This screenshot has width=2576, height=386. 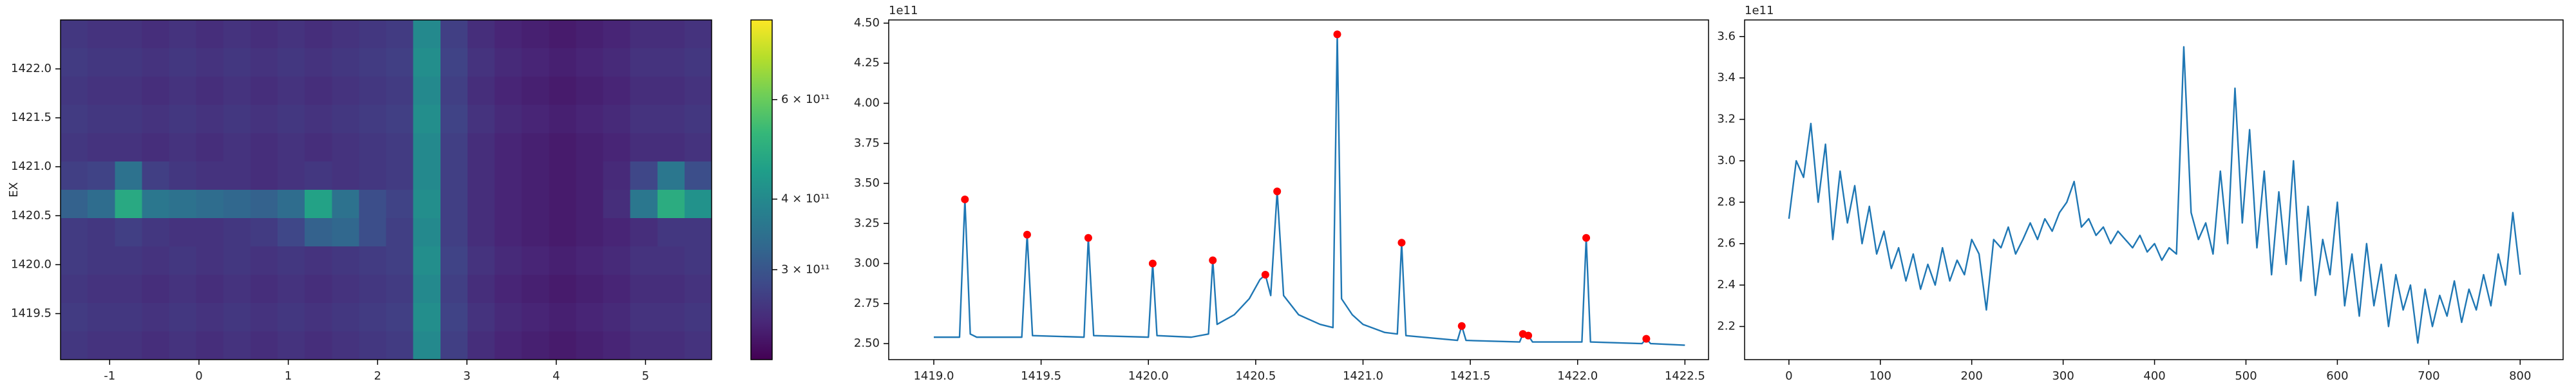 I want to click on x-tick-label: 1420.0, so click(x=1148, y=376).